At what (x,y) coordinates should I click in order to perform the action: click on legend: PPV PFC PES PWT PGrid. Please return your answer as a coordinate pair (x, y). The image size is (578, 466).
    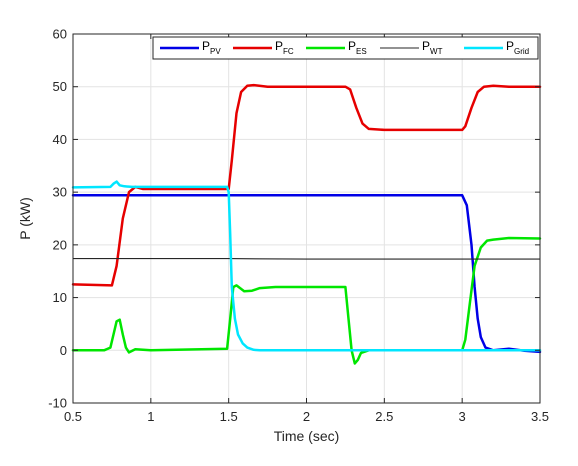
    Looking at the image, I should click on (345, 48).